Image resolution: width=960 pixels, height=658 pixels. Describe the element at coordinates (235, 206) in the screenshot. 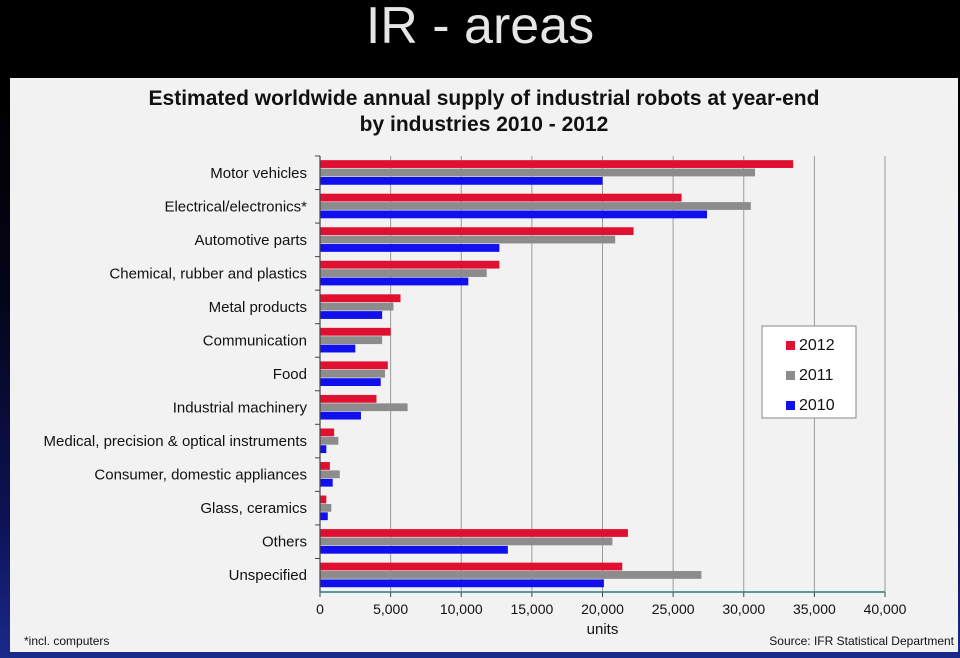

I see `category-label: Electrical/electronics*` at that location.